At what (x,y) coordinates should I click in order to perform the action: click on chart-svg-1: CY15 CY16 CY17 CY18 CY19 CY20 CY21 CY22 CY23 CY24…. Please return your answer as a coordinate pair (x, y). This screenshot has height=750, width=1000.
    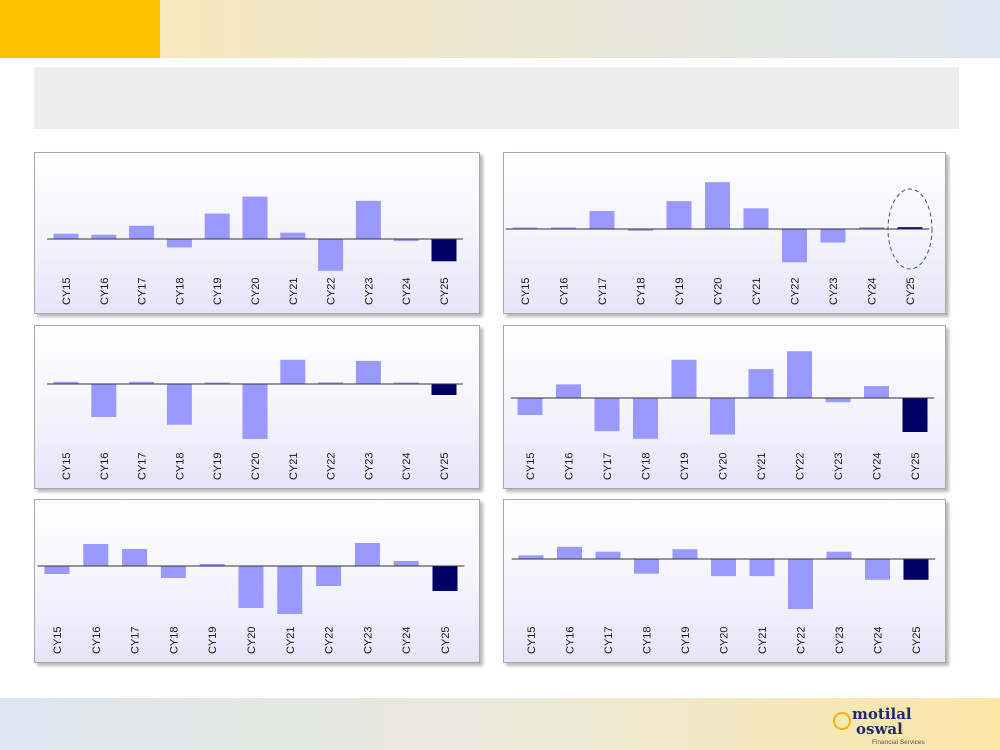
    Looking at the image, I should click on (255, 250).